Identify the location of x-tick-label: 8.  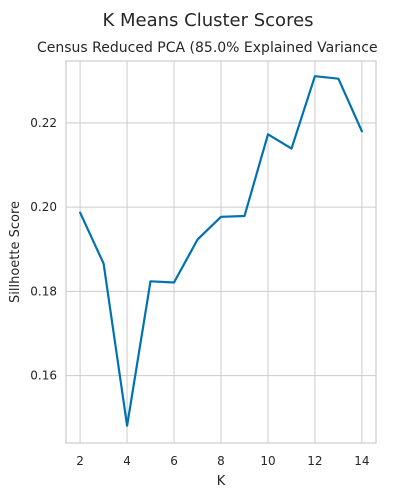
(221, 461).